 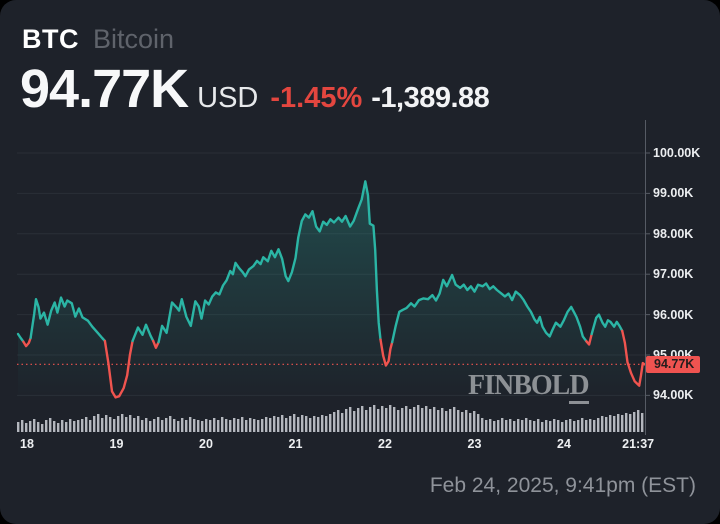 What do you see at coordinates (677, 153) in the screenshot?
I see `y-axis-label: 100.00K` at bounding box center [677, 153].